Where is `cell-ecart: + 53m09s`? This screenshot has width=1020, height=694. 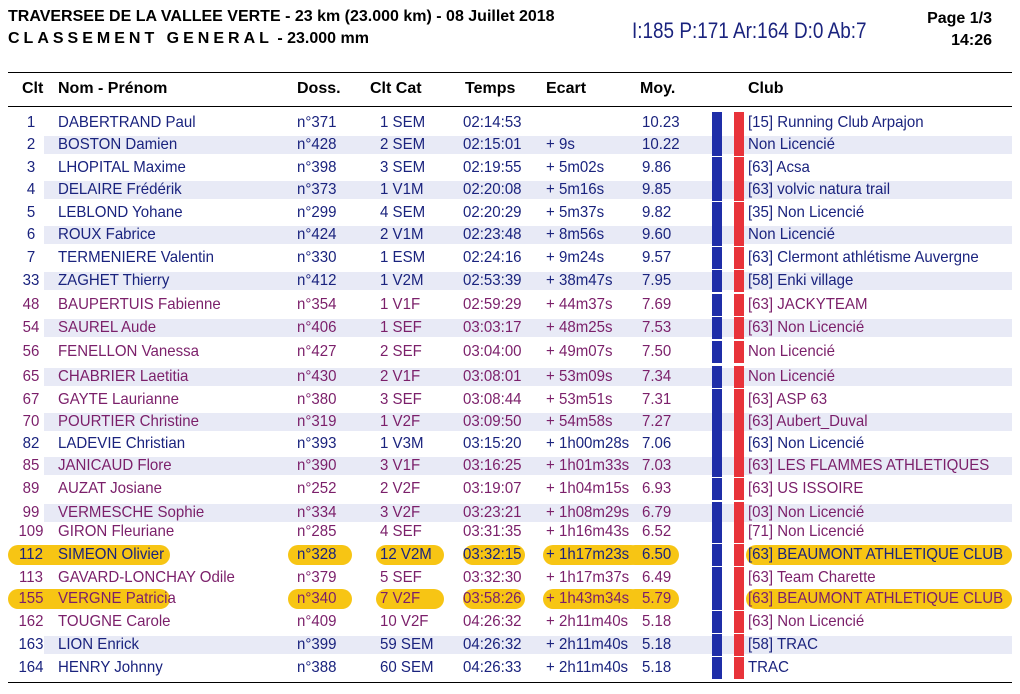
cell-ecart: + 53m09s is located at coordinates (579, 376).